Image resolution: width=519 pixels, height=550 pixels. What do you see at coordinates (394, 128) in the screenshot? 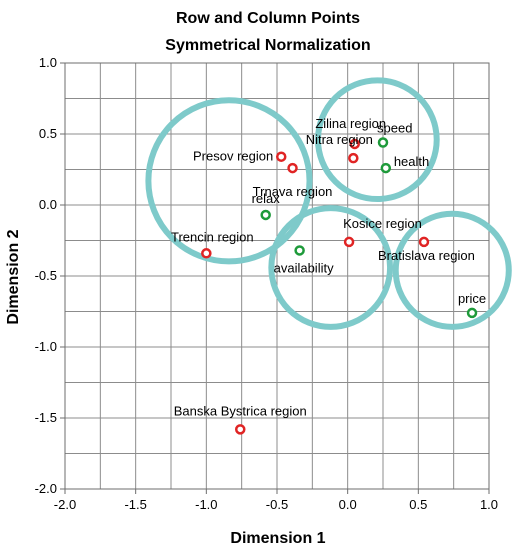
I see `point-label-speed: speed` at bounding box center [394, 128].